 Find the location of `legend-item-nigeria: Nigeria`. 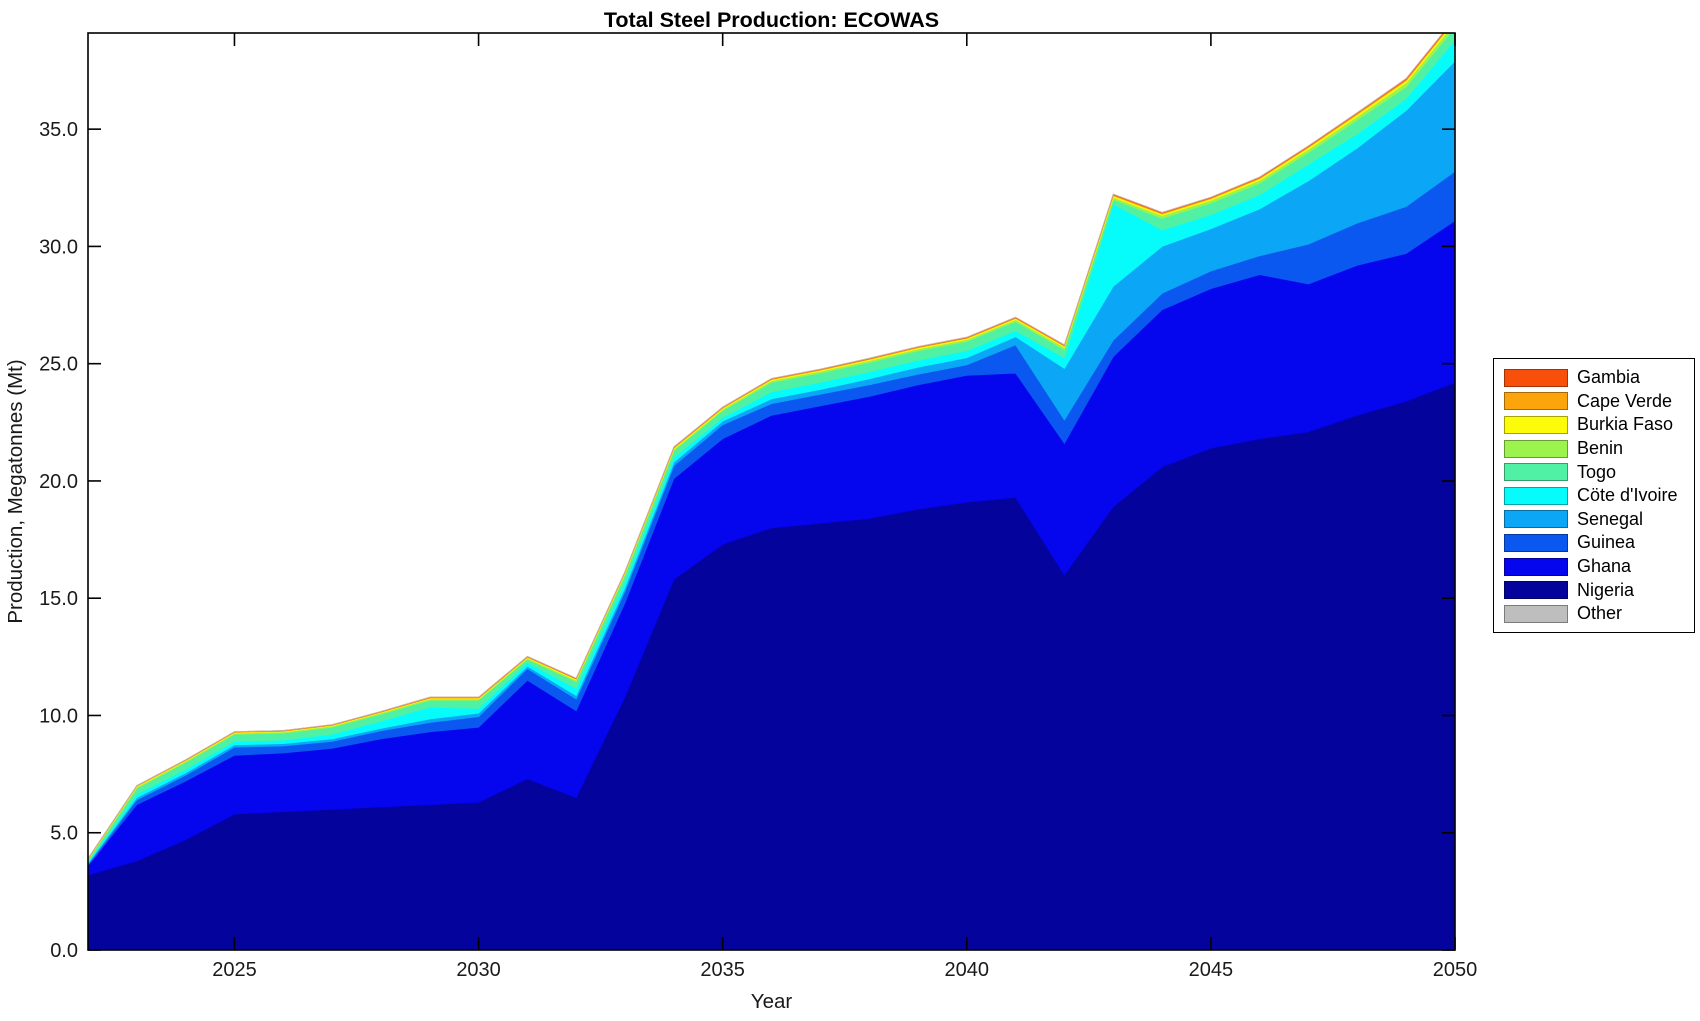

legend-item-nigeria: Nigeria is located at coordinates (1594, 590).